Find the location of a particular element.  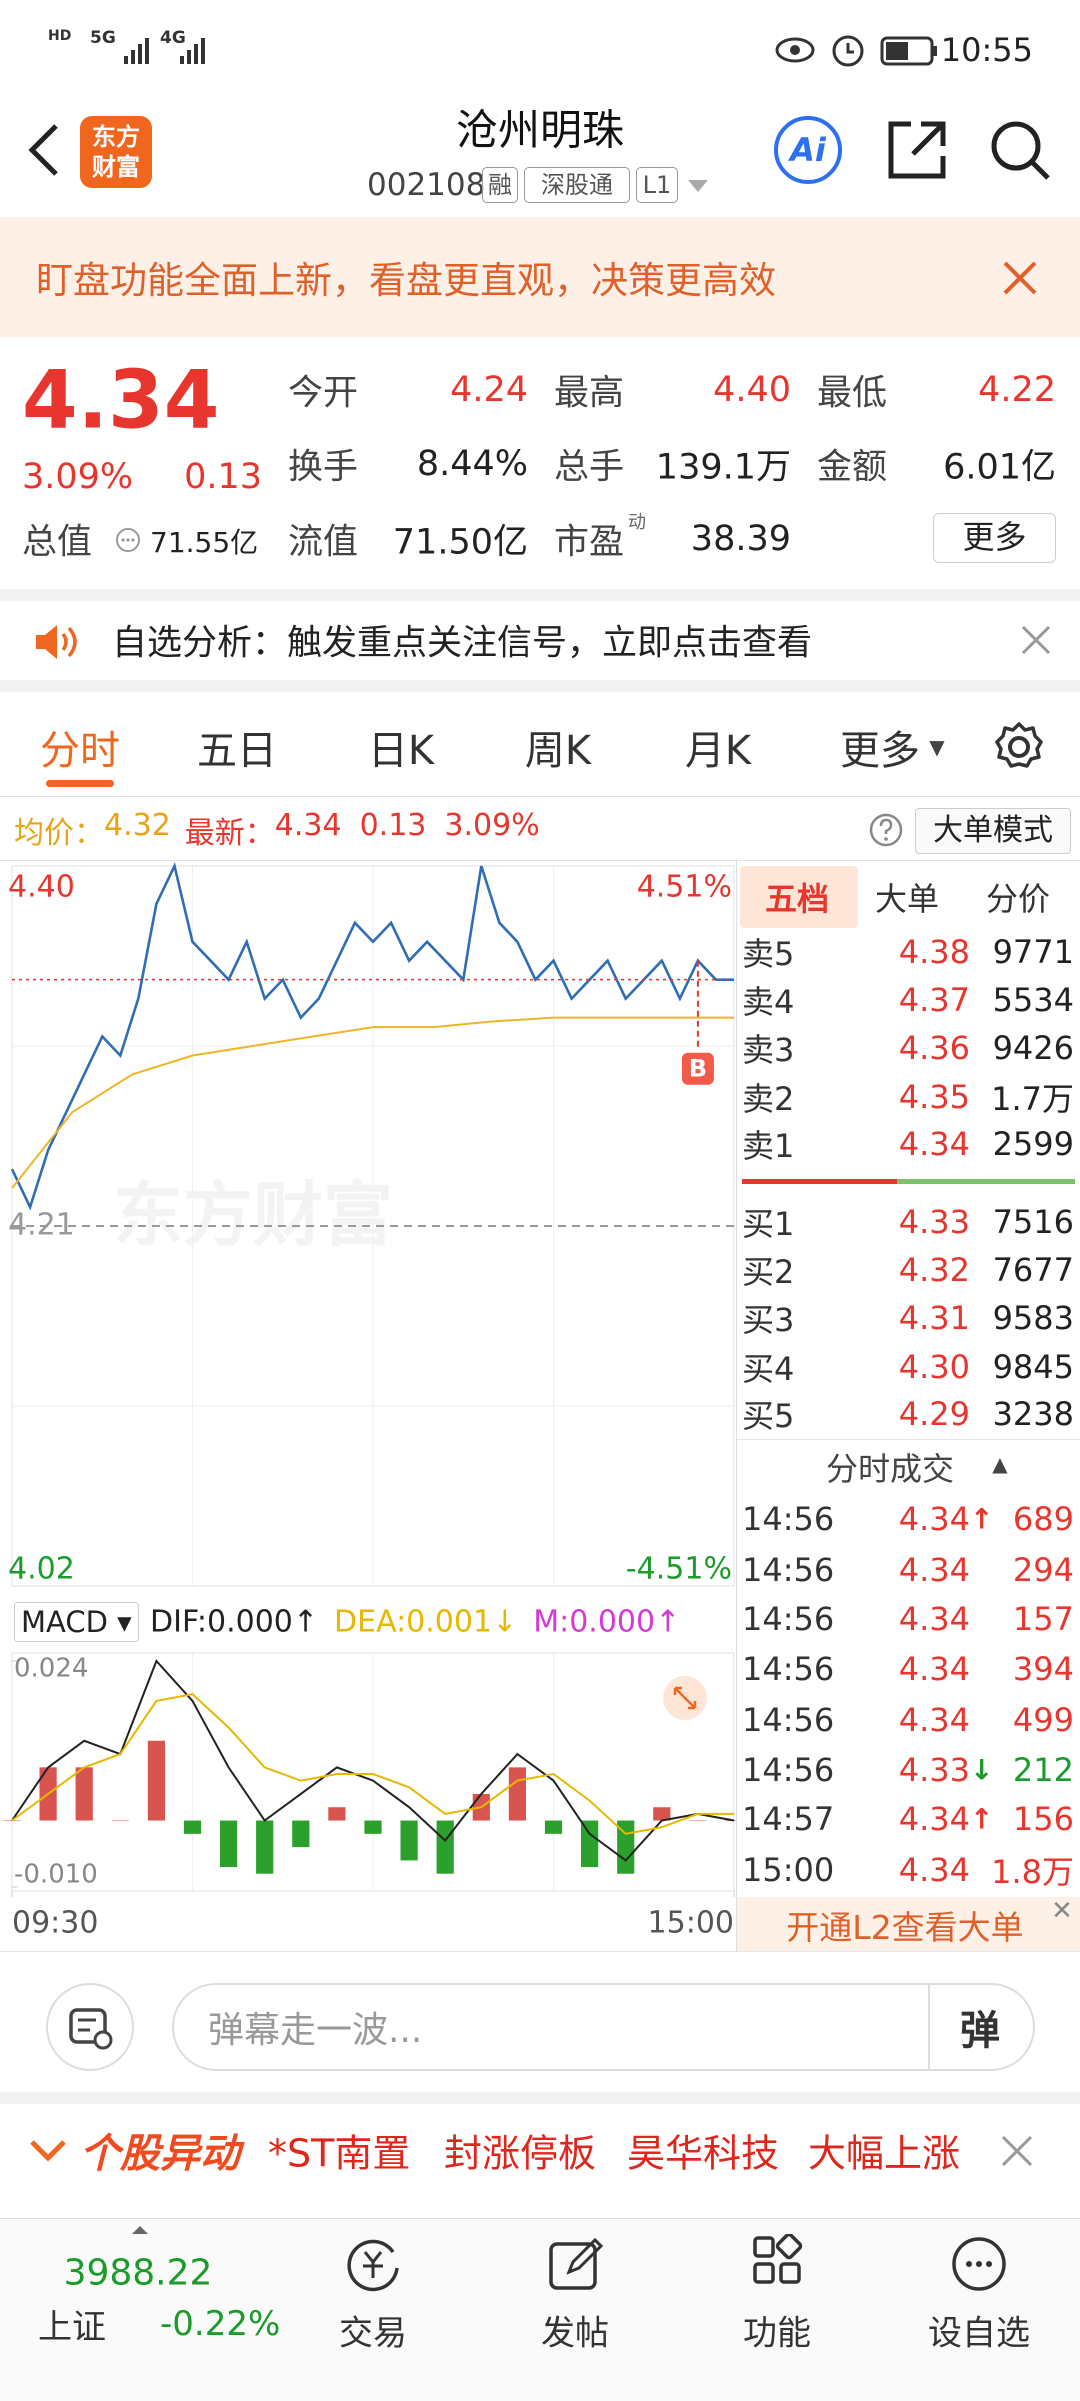

back-button is located at coordinates (45, 150).